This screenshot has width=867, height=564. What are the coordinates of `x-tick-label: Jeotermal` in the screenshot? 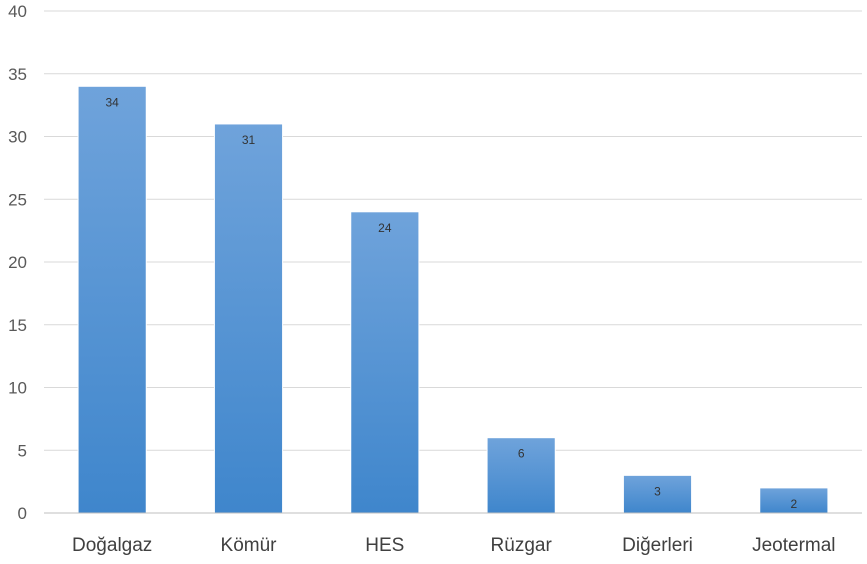 It's located at (793, 545).